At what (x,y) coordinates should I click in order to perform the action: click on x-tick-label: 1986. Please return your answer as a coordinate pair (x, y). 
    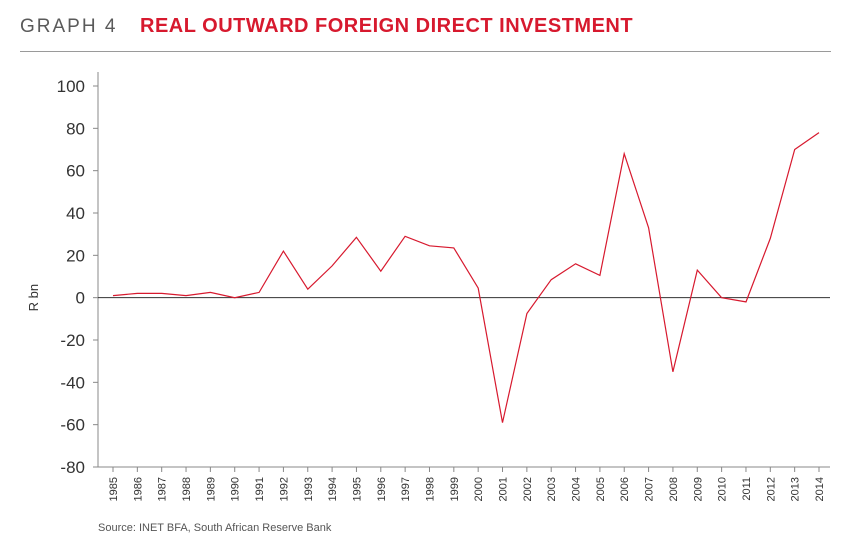
    Looking at the image, I should click on (138, 489).